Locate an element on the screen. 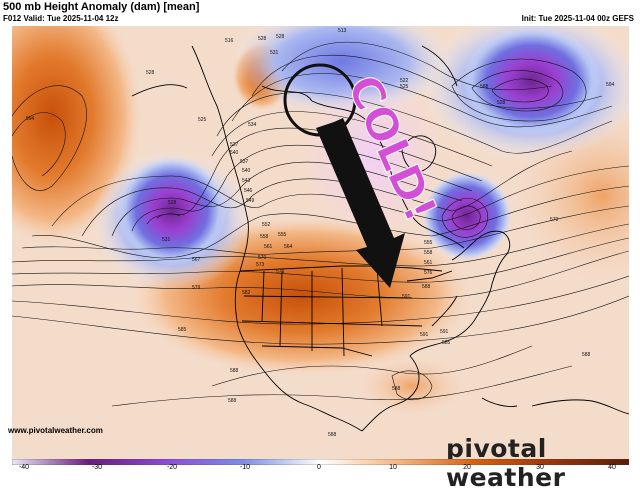 The width and height of the screenshot is (640, 492). svg-text: 567 is located at coordinates (196, 260).